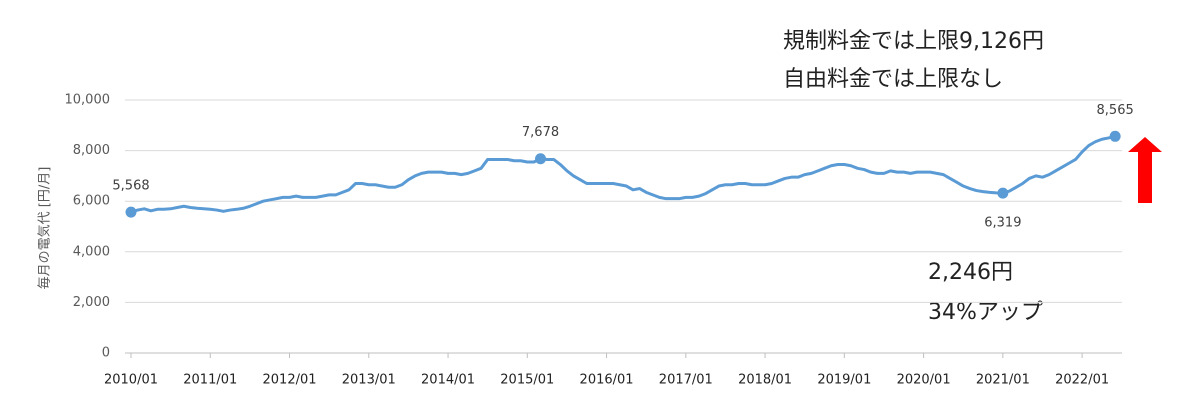 The width and height of the screenshot is (1200, 417). I want to click on data-label: 6,319, so click(1002, 223).